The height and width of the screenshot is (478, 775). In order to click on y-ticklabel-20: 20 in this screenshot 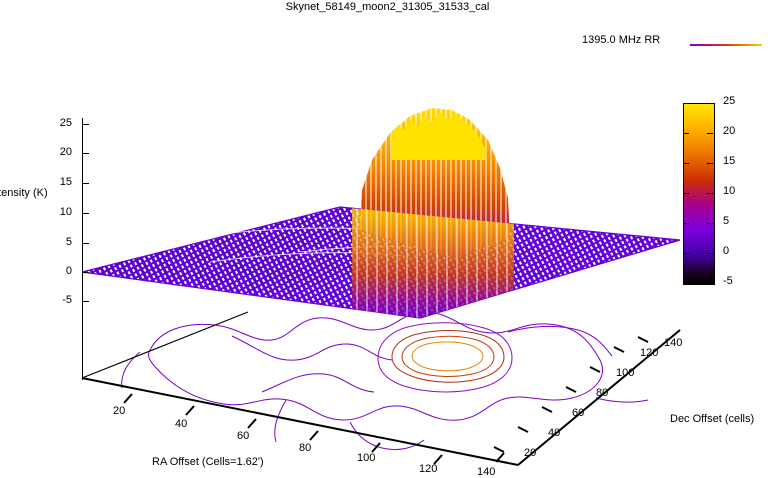, I will do `click(530, 453)`.